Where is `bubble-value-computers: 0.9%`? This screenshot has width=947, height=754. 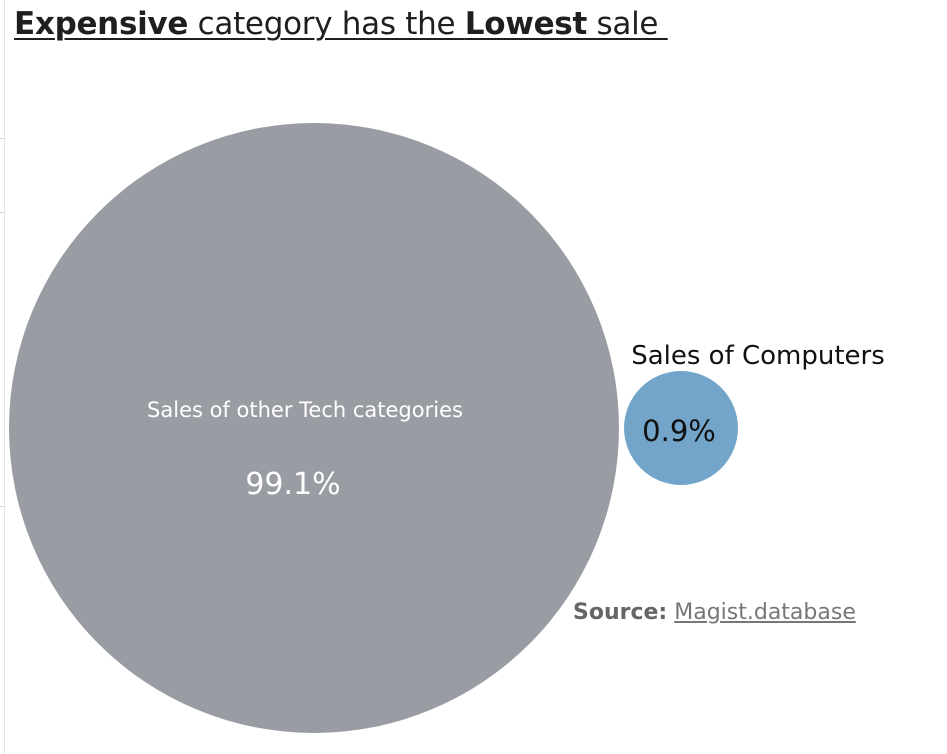 bubble-value-computers: 0.9% is located at coordinates (679, 431).